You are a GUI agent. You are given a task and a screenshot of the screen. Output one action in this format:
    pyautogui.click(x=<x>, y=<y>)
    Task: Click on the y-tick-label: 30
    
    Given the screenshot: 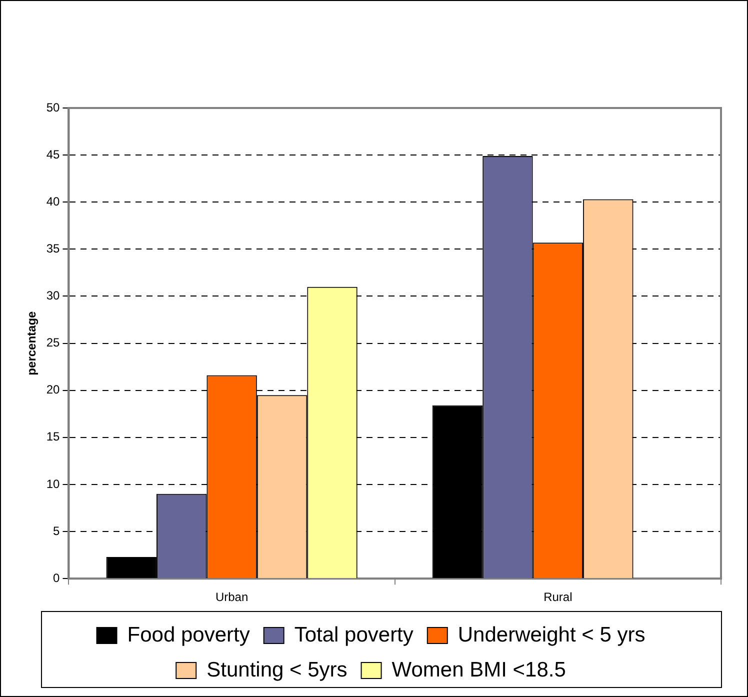 What is the action you would take?
    pyautogui.click(x=53, y=295)
    